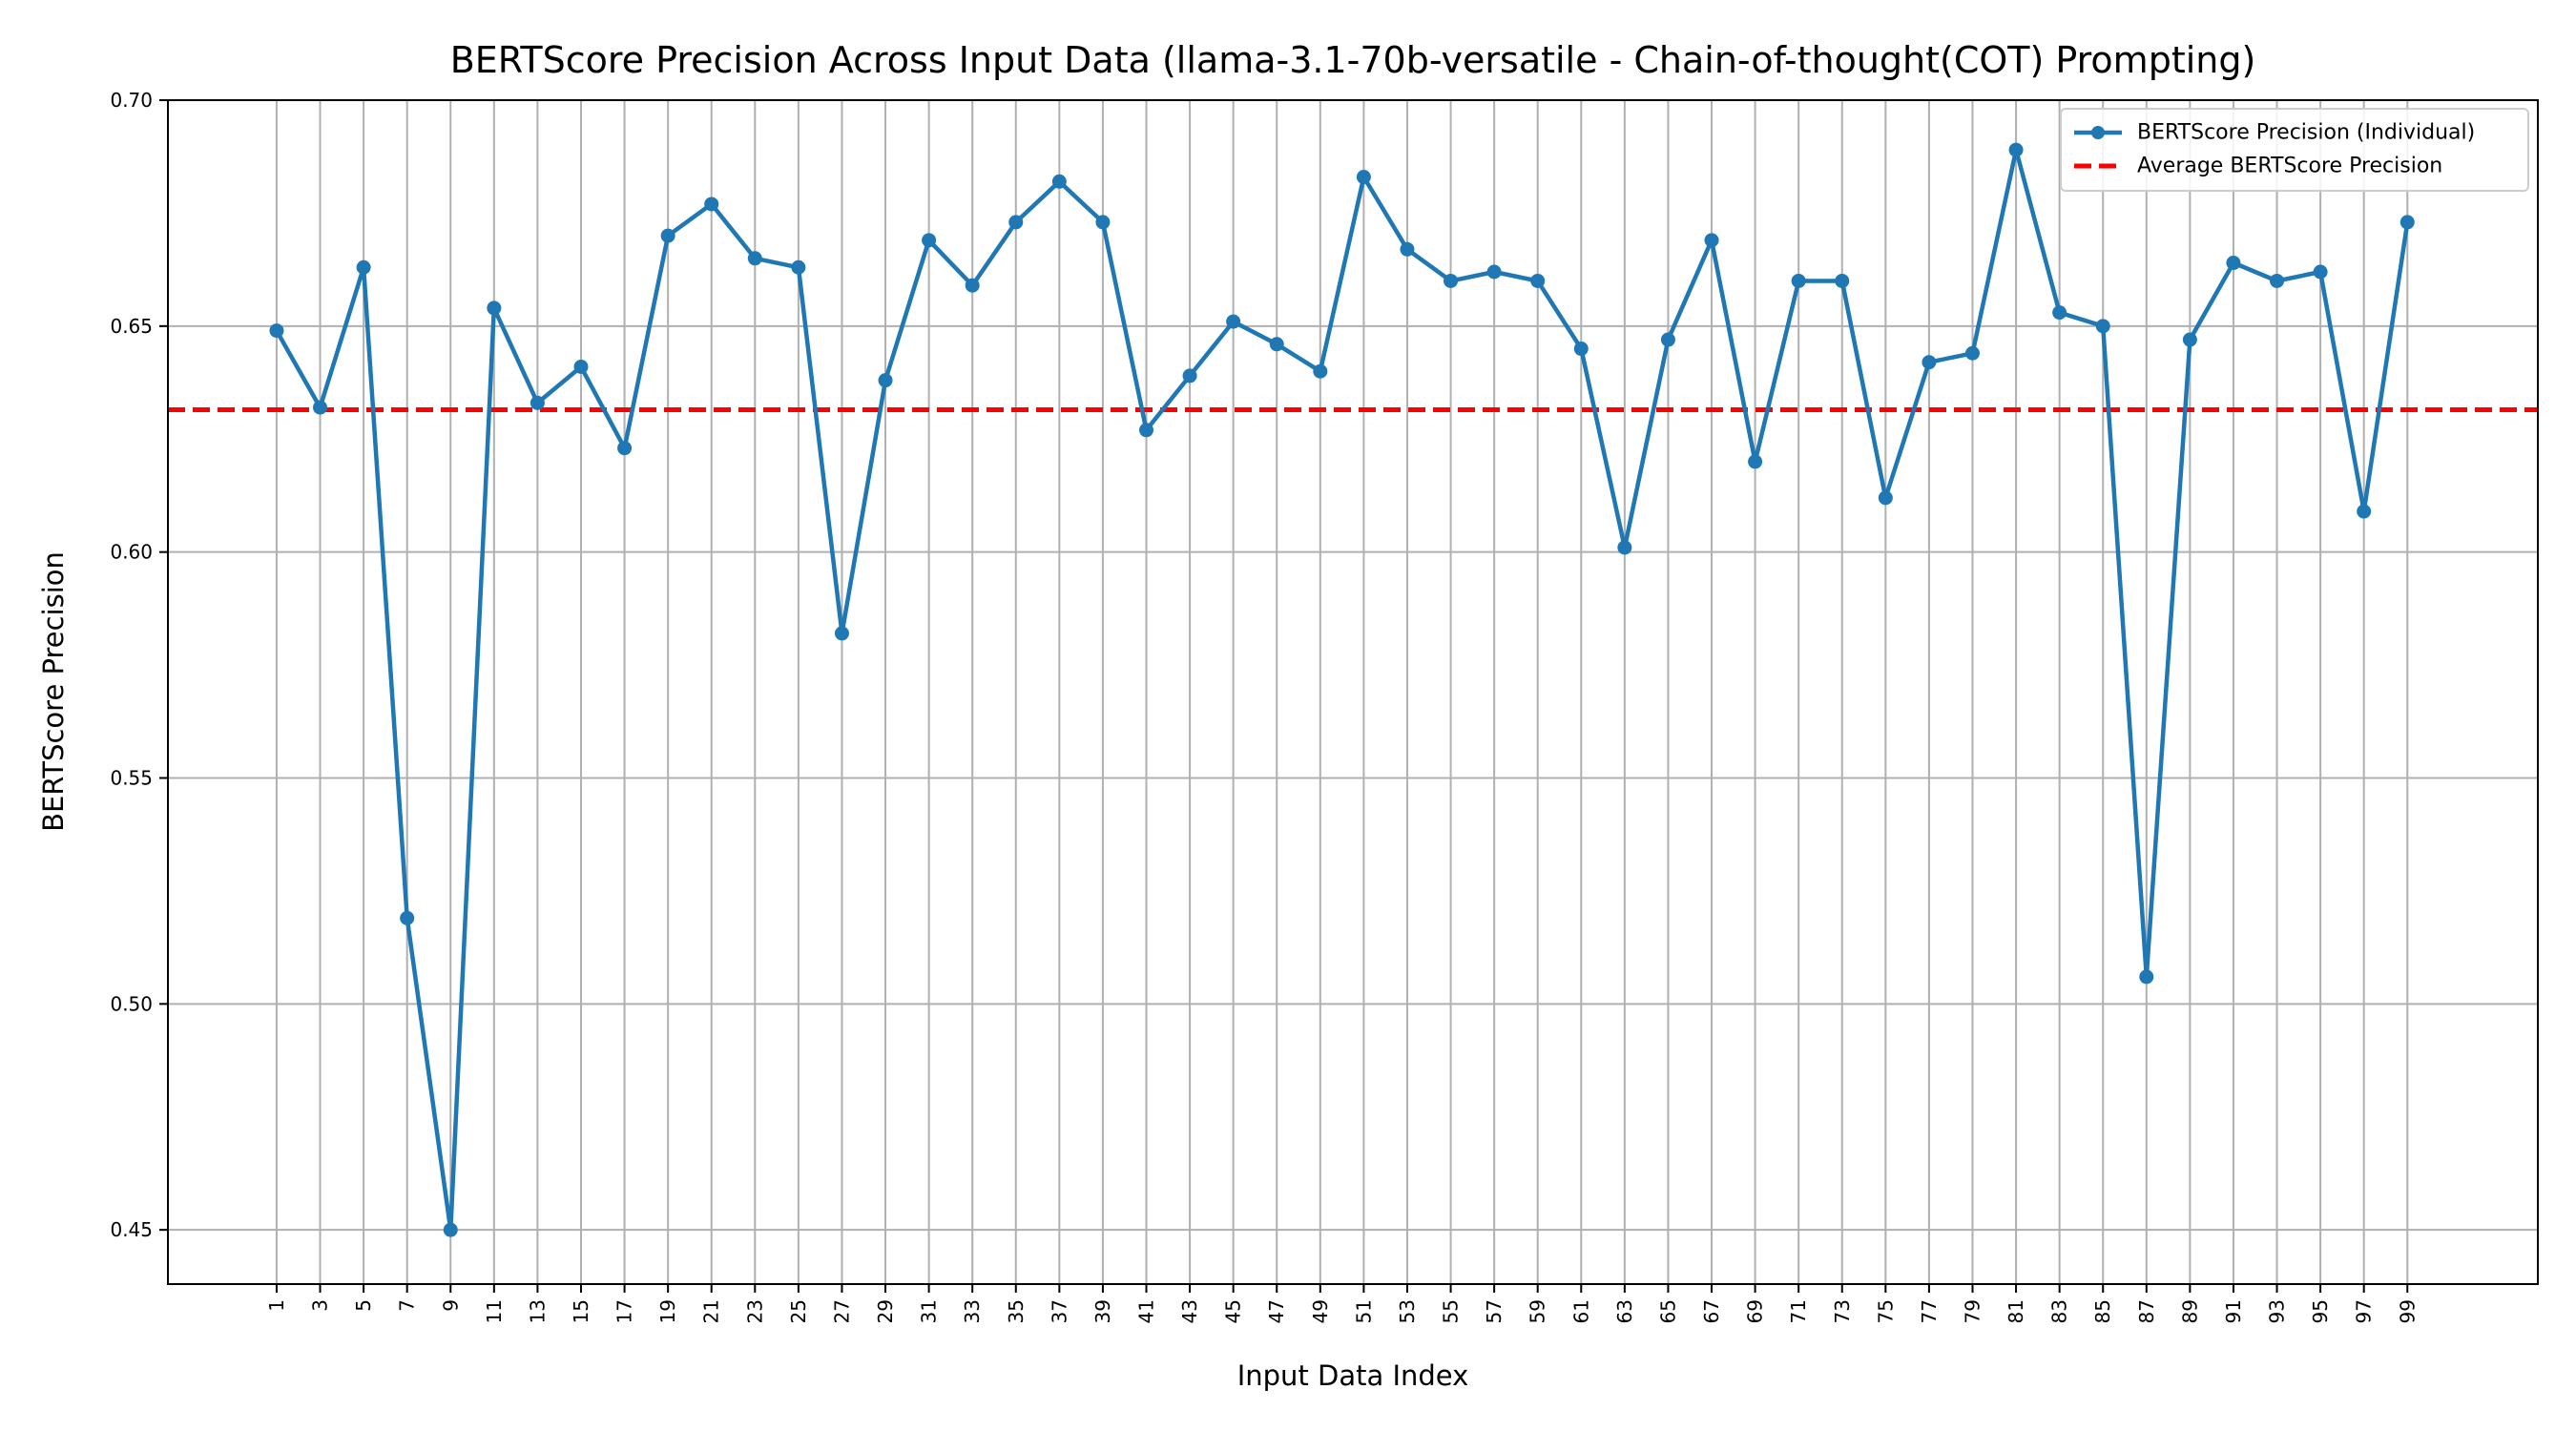 Image resolution: width=2576 pixels, height=1431 pixels. What do you see at coordinates (2364, 1311) in the screenshot?
I see `x-tick-label: 97` at bounding box center [2364, 1311].